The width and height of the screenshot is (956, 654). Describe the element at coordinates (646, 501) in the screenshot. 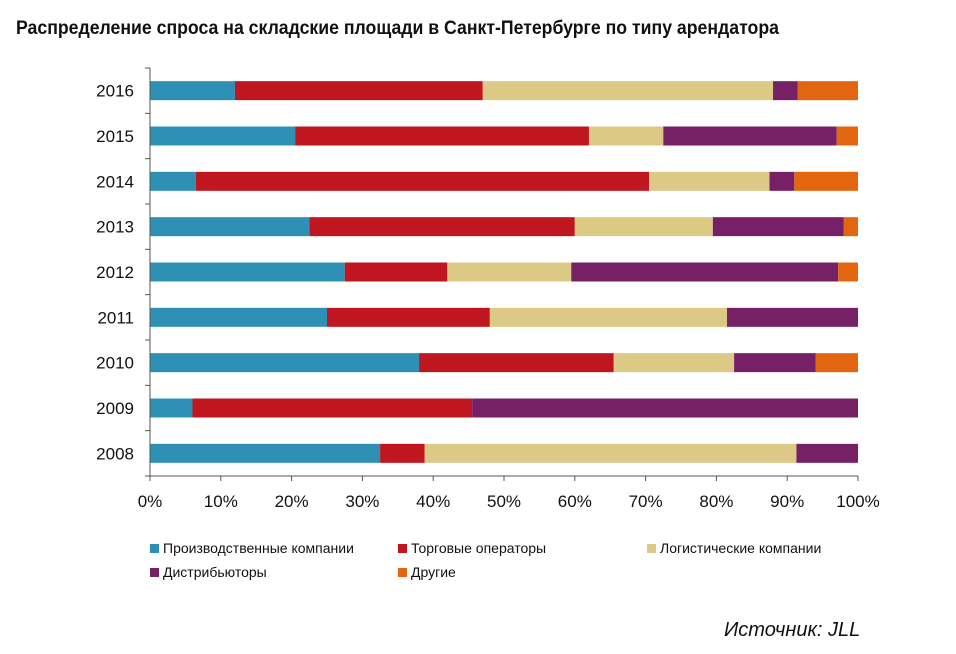

I see `x-tick-label: 70%` at that location.